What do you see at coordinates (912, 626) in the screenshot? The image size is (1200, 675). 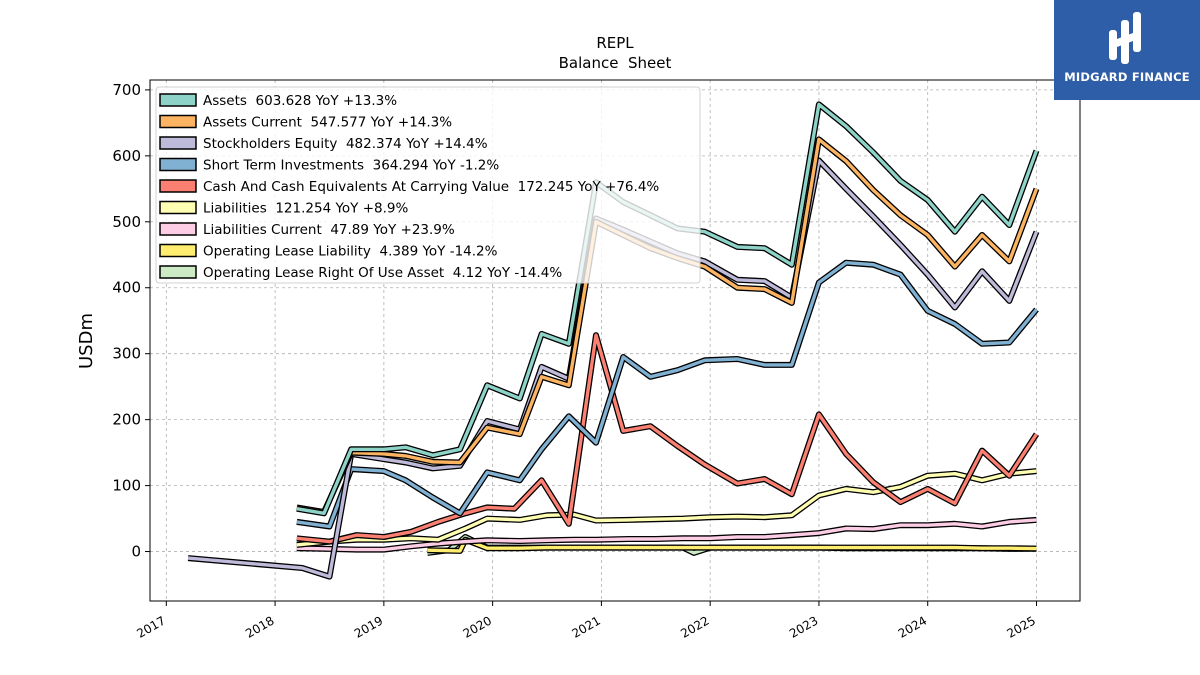 I see `x-tick-label: 2024` at bounding box center [912, 626].